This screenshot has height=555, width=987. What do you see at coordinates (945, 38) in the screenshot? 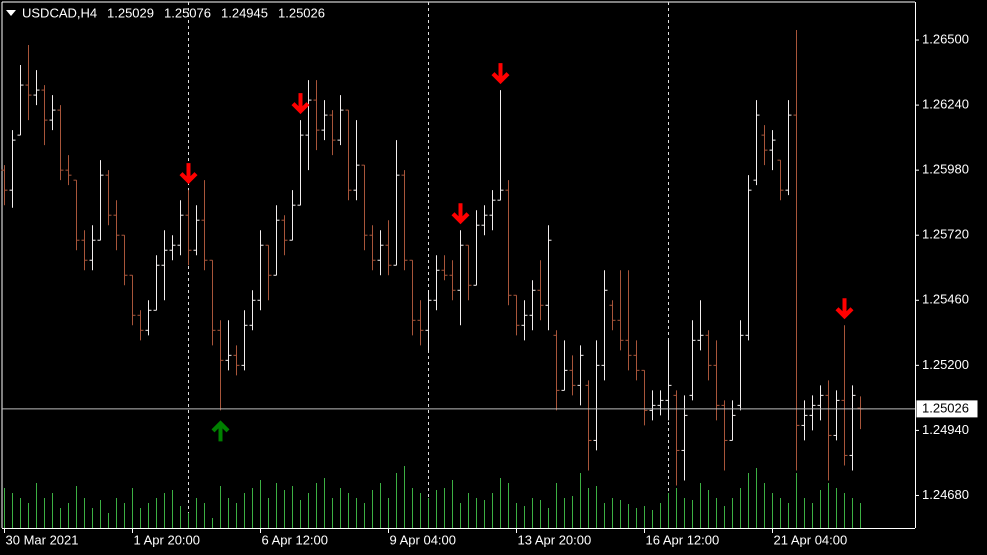
I see `y-tick-label: 1.26500` at bounding box center [945, 38].